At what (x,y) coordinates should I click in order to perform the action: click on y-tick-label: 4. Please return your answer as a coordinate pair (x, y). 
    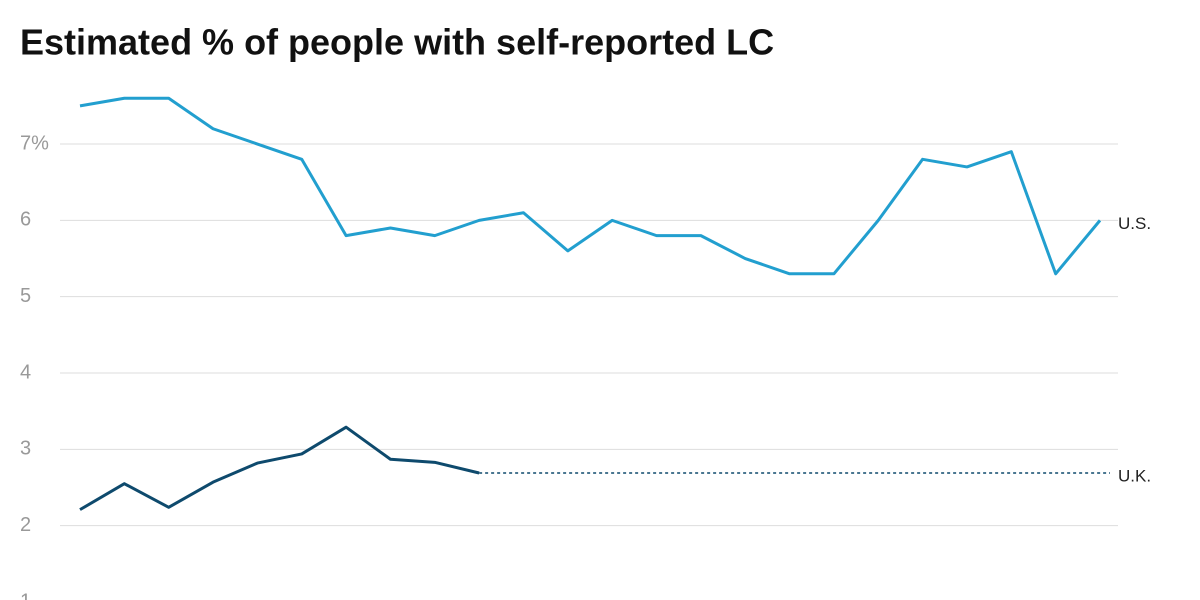
    Looking at the image, I should click on (25, 372).